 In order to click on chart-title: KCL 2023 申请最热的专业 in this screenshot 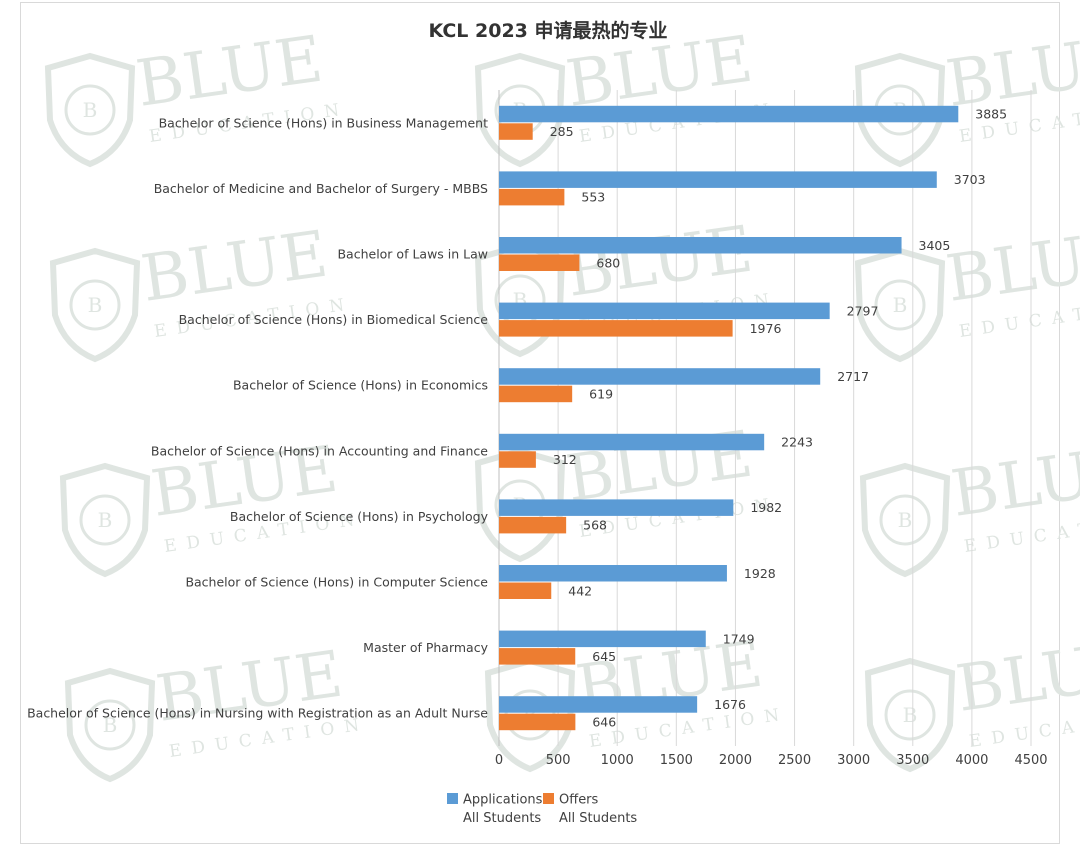, I will do `click(547, 30)`.